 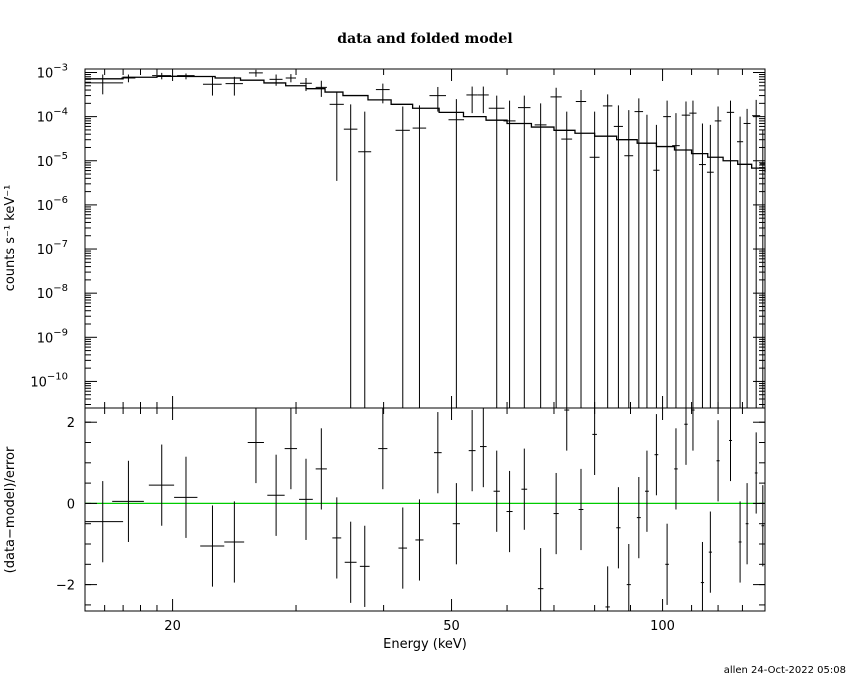 I want to click on y-tick-label: 10⁻⁷, so click(x=52, y=248).